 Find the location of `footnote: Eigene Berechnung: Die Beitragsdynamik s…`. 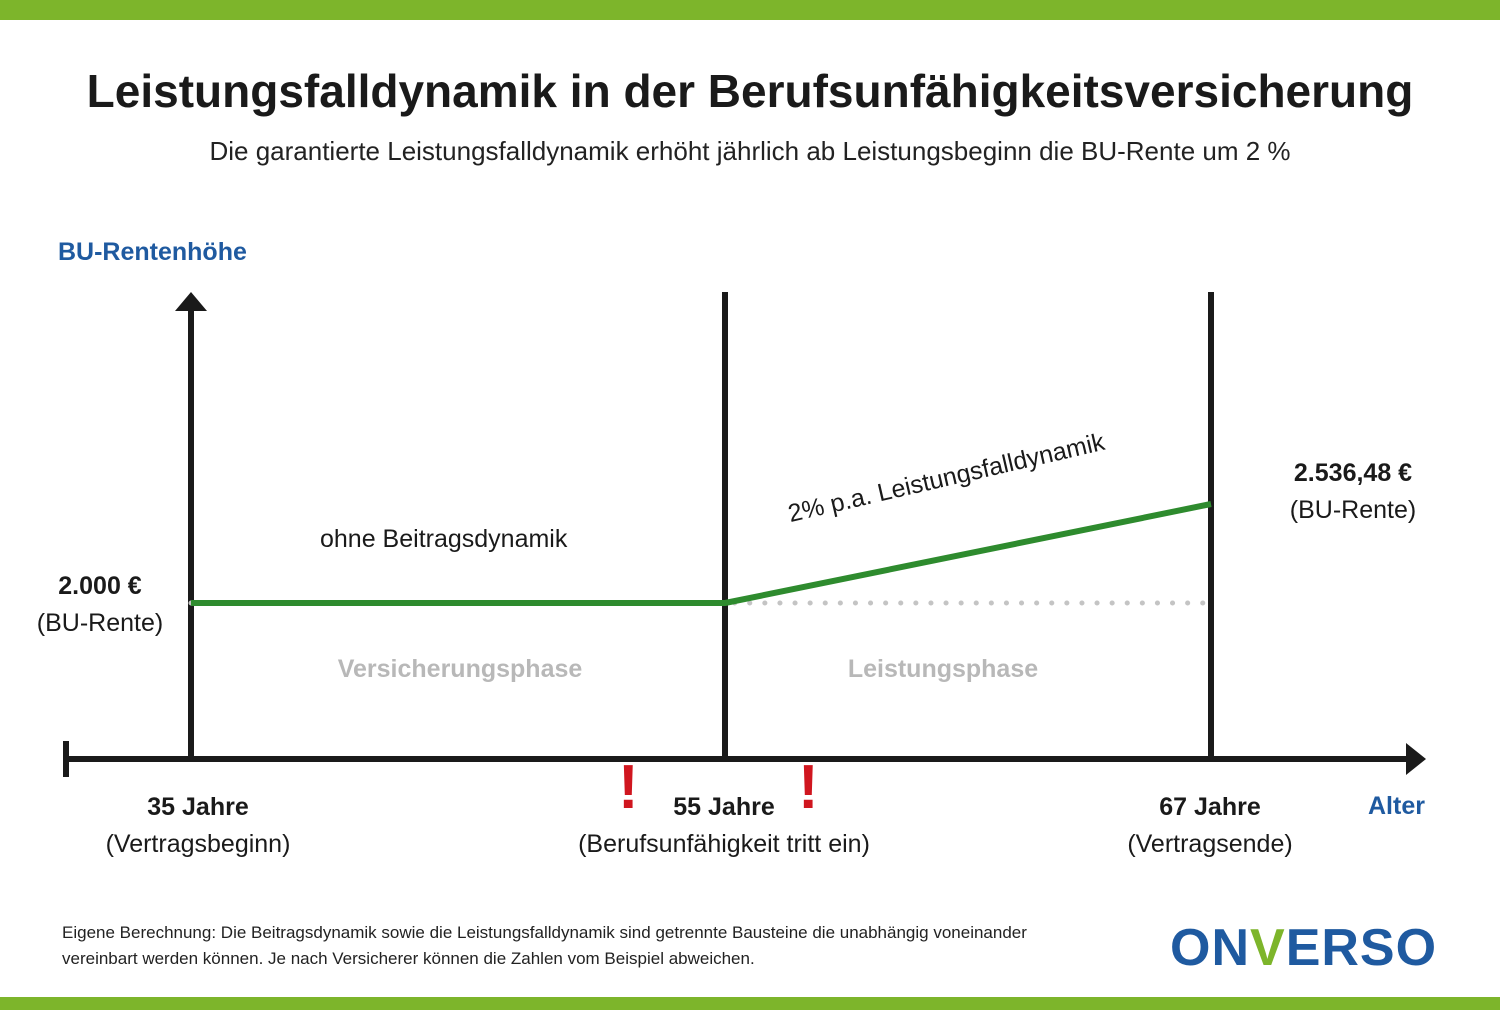

footnote: Eigene Berechnung: Die Beitragsdynamik s… is located at coordinates (544, 945).